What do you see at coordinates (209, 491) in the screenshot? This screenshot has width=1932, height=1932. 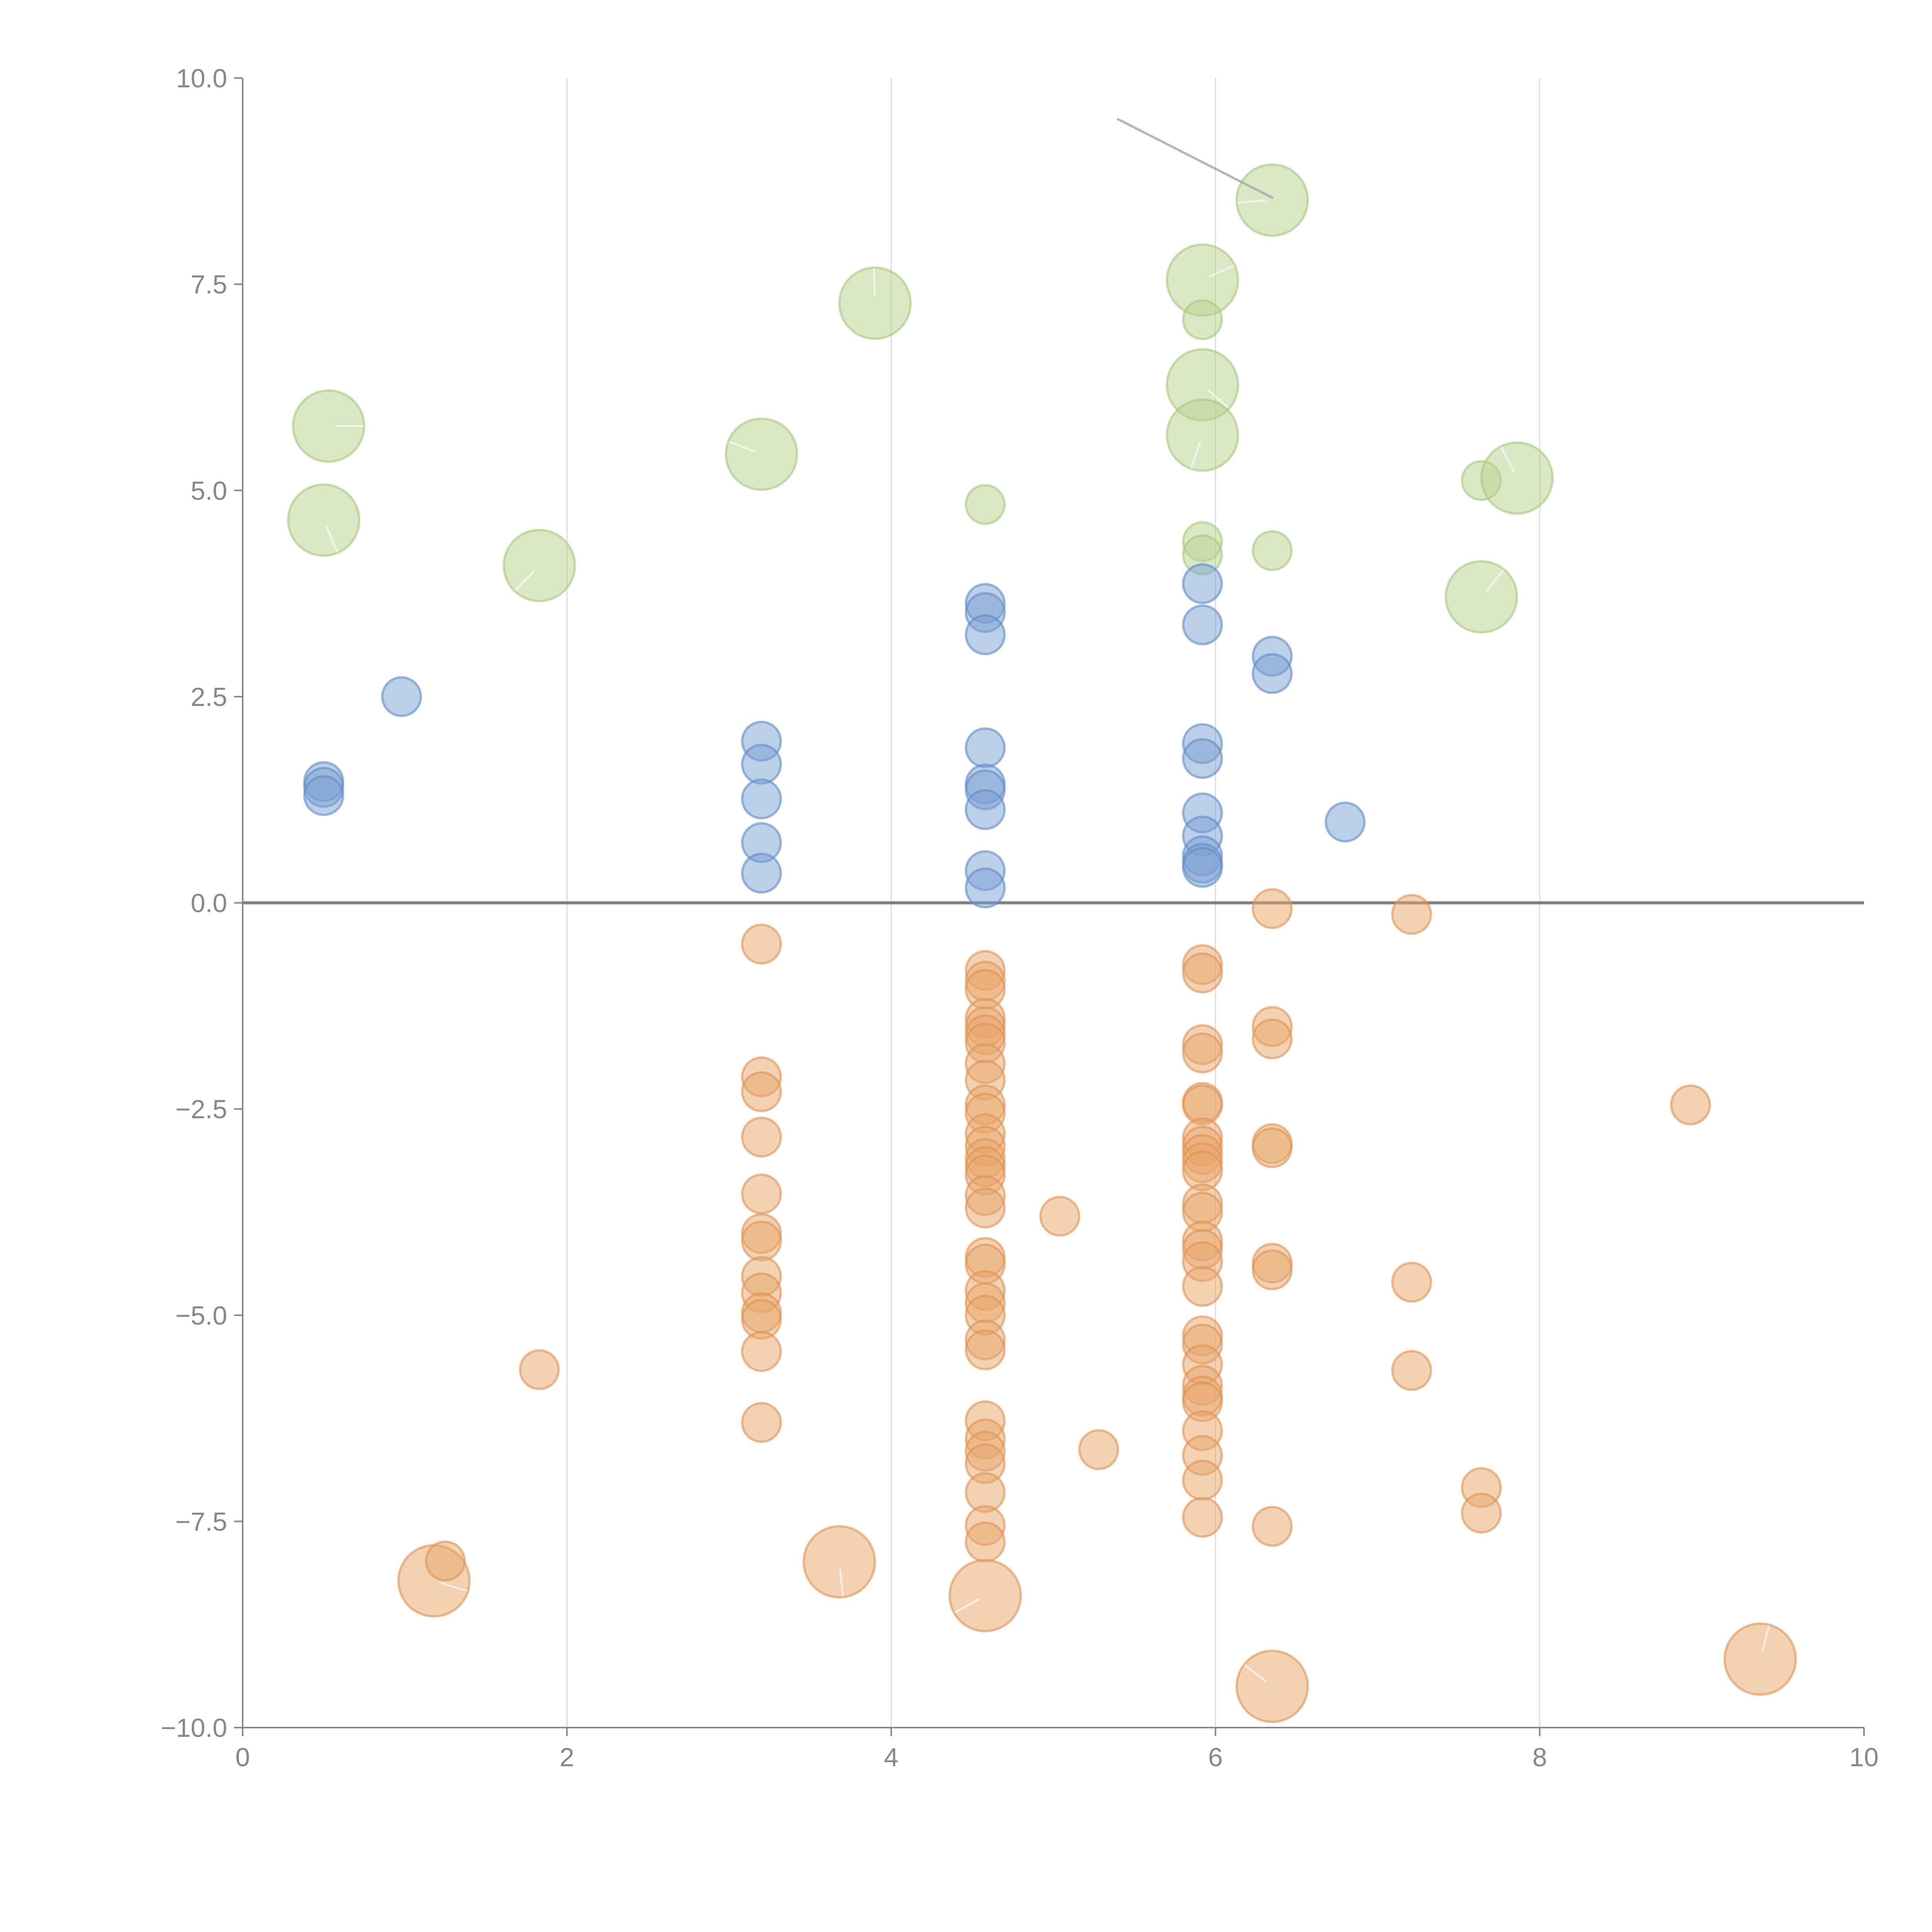 I see `y-tick-label: 5.0` at bounding box center [209, 491].